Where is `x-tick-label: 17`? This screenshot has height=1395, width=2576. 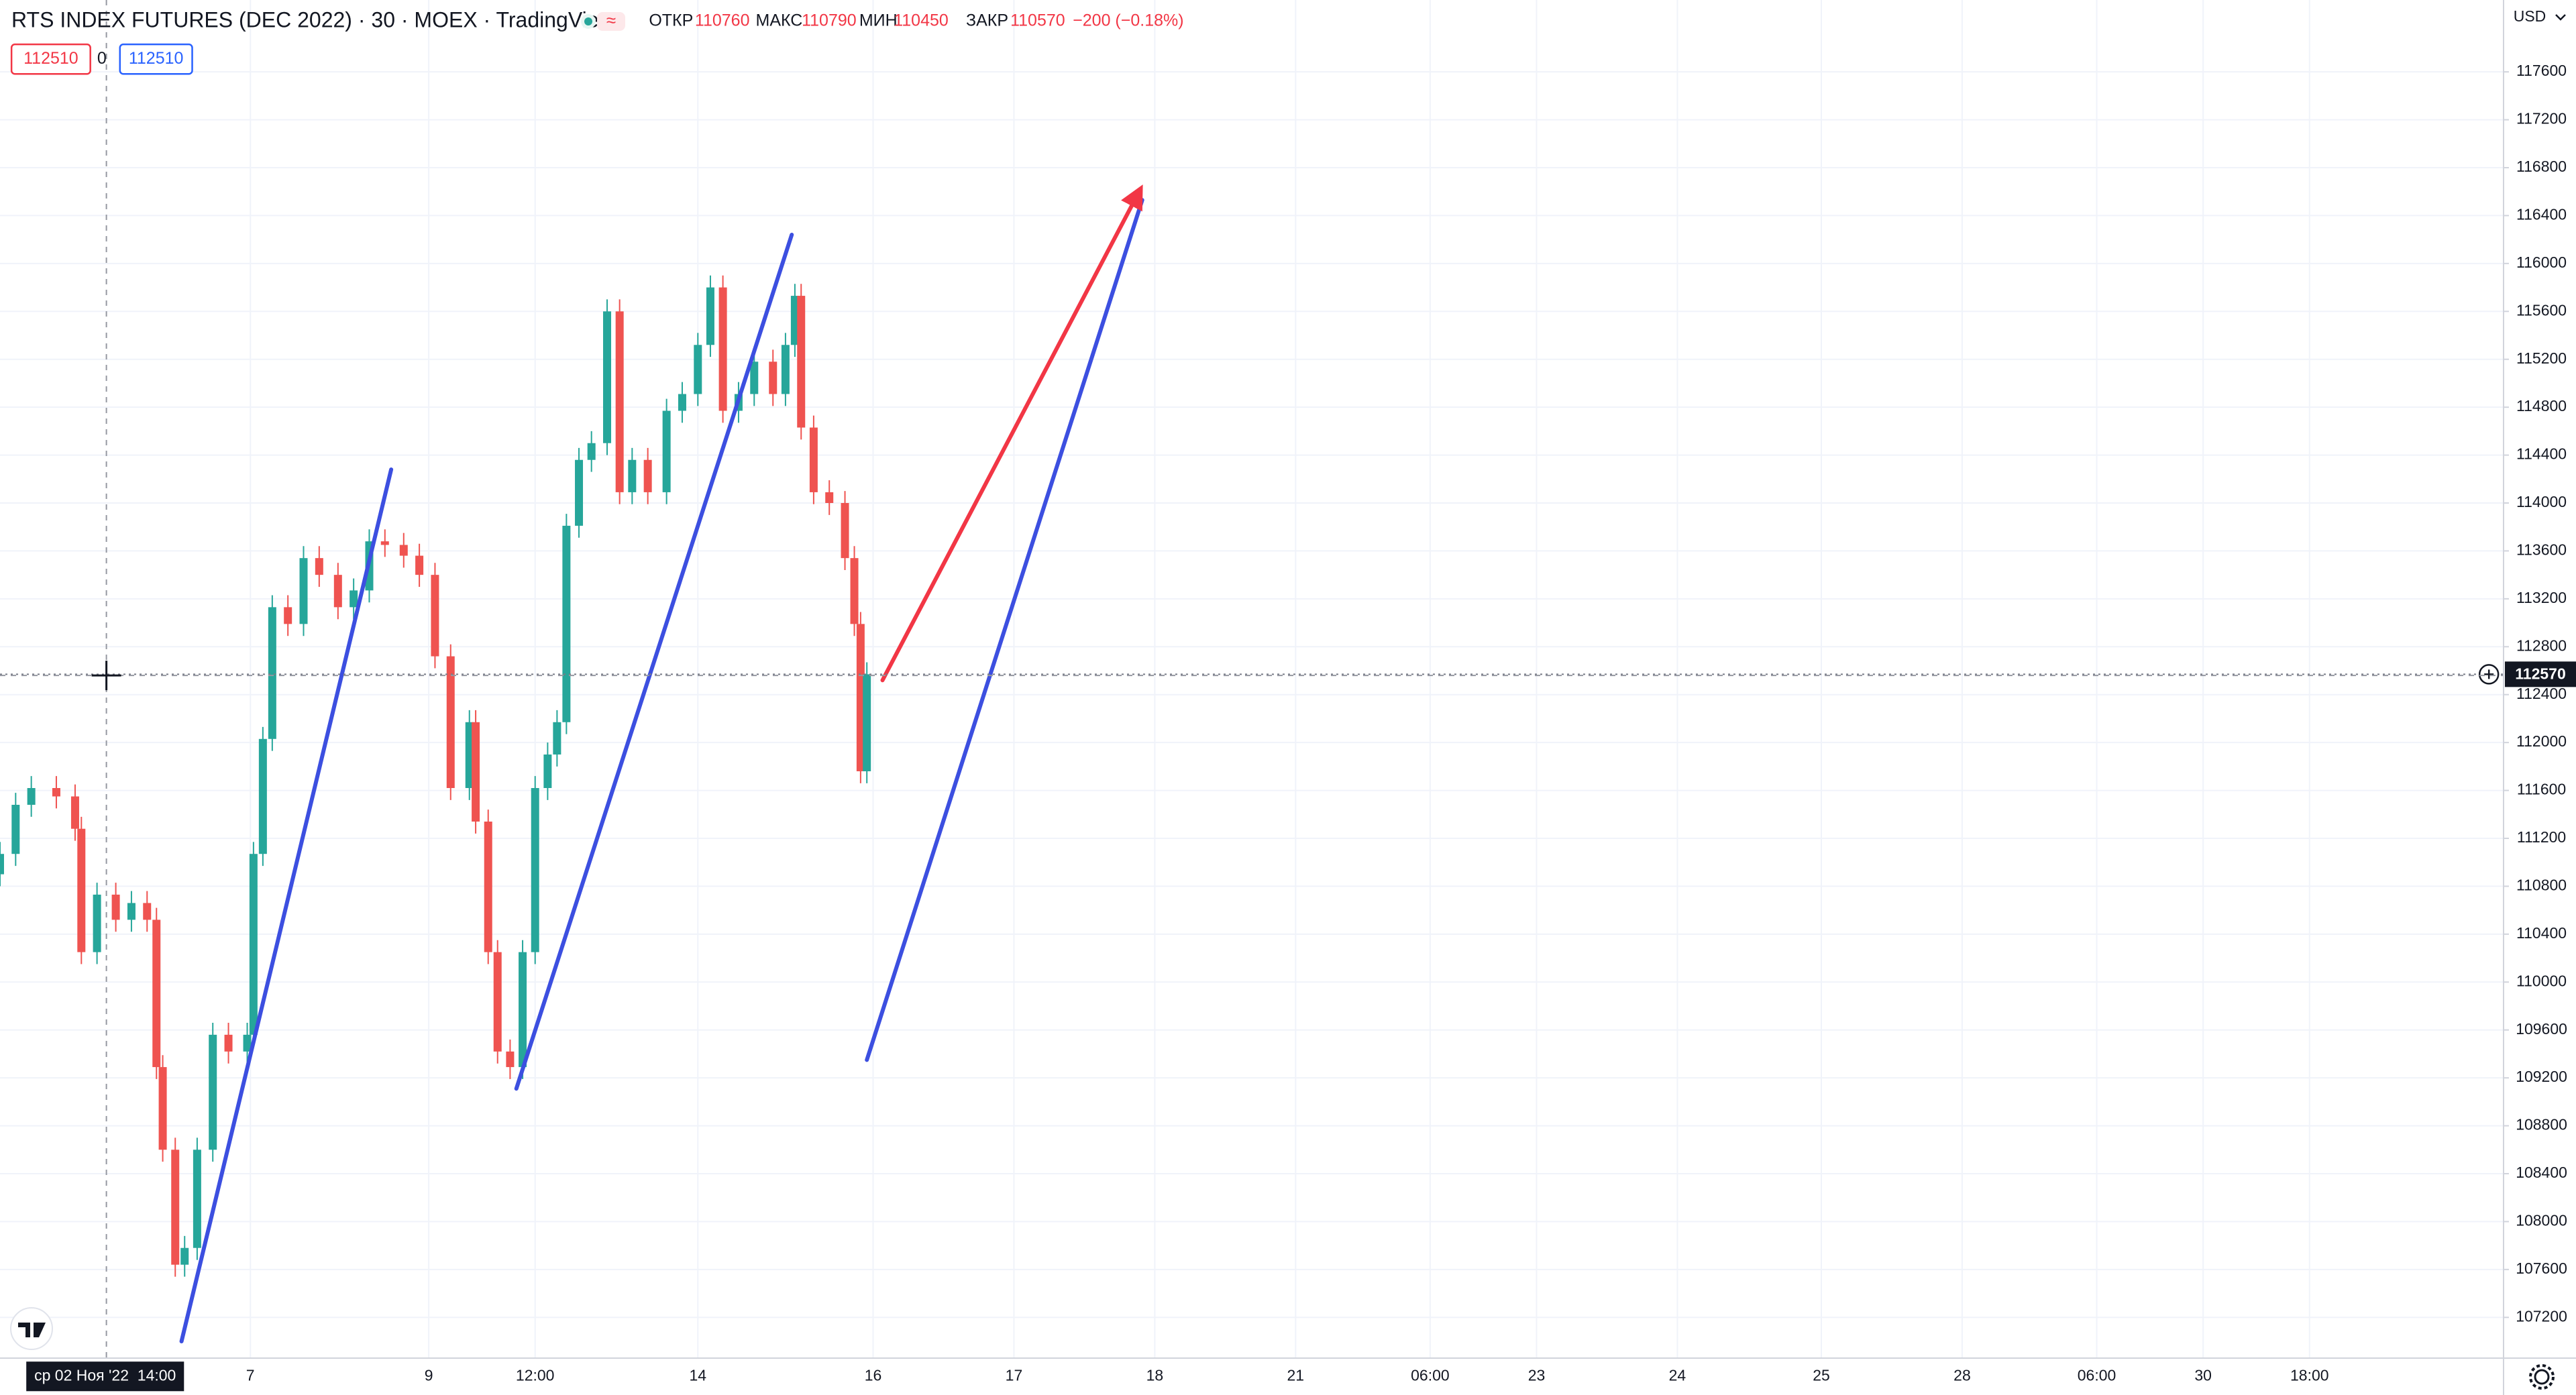 x-tick-label: 17 is located at coordinates (1014, 1375).